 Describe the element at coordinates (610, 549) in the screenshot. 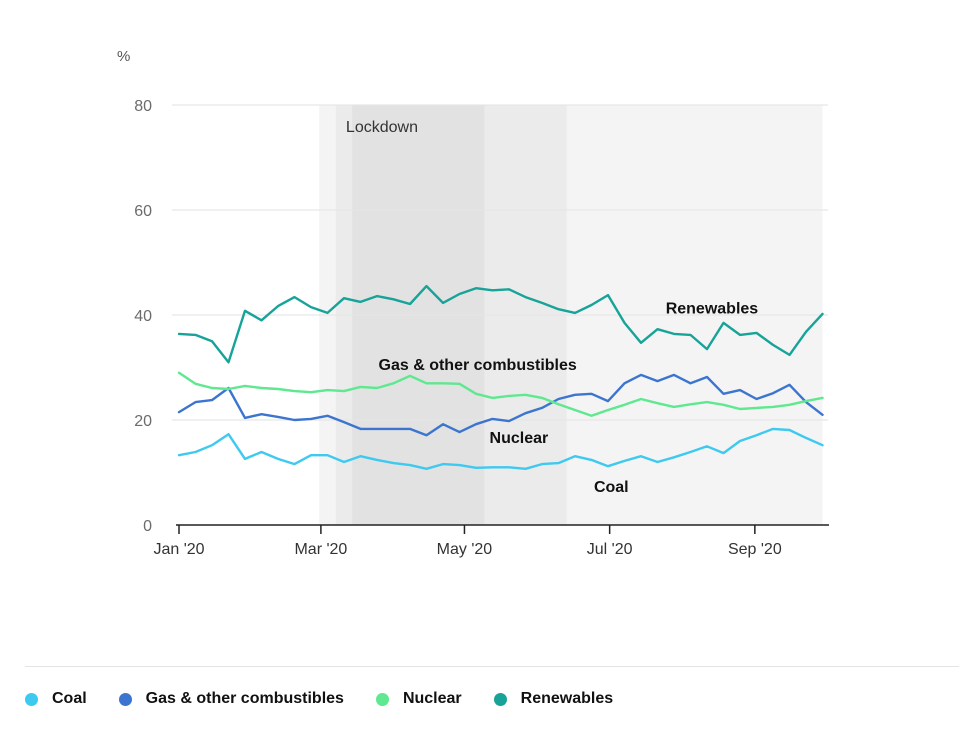

I see `x-tick-label: Jul '20` at that location.